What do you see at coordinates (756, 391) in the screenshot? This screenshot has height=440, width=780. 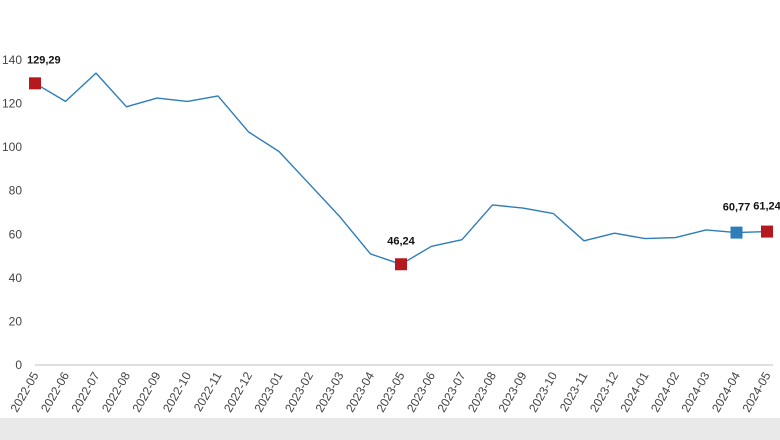 I see `x-tick-label: 2024-05` at bounding box center [756, 391].